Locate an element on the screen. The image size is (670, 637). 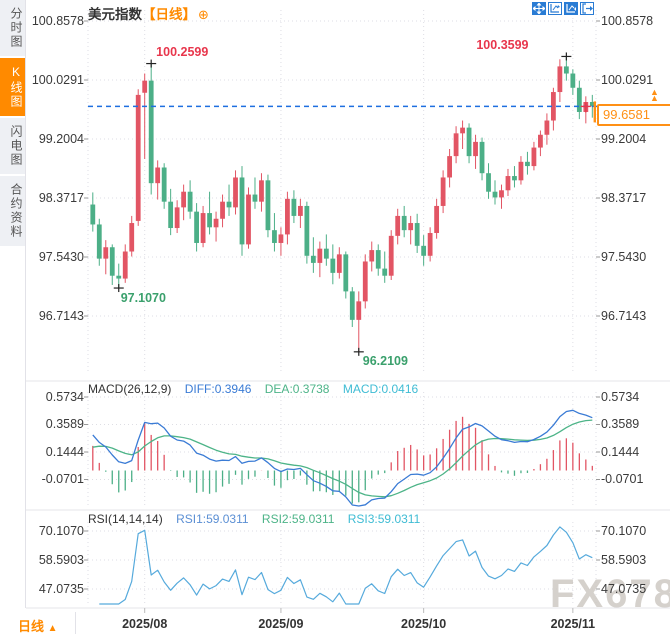
x-axis-date-label: 2025/09 is located at coordinates (281, 624).